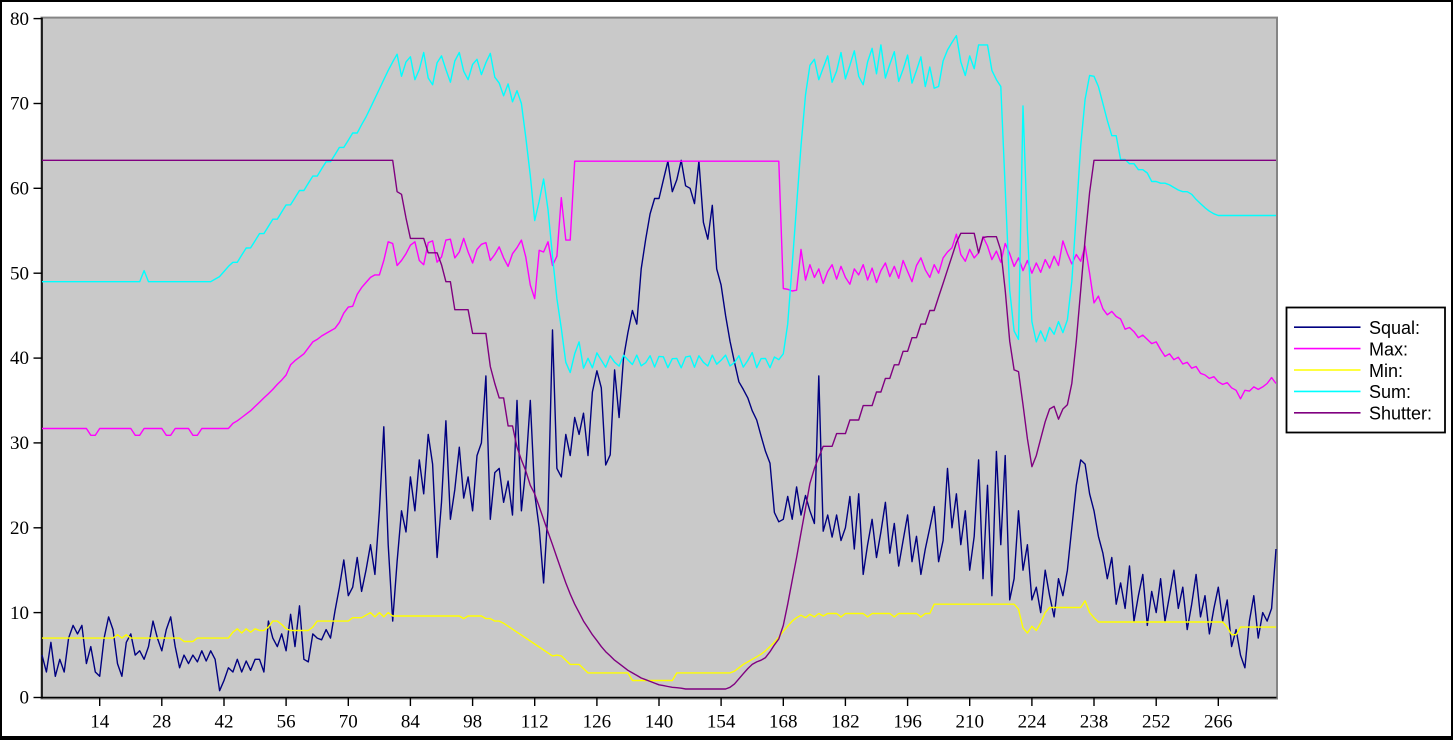 The height and width of the screenshot is (745, 1453). I want to click on svg-text: 50, so click(19, 273).